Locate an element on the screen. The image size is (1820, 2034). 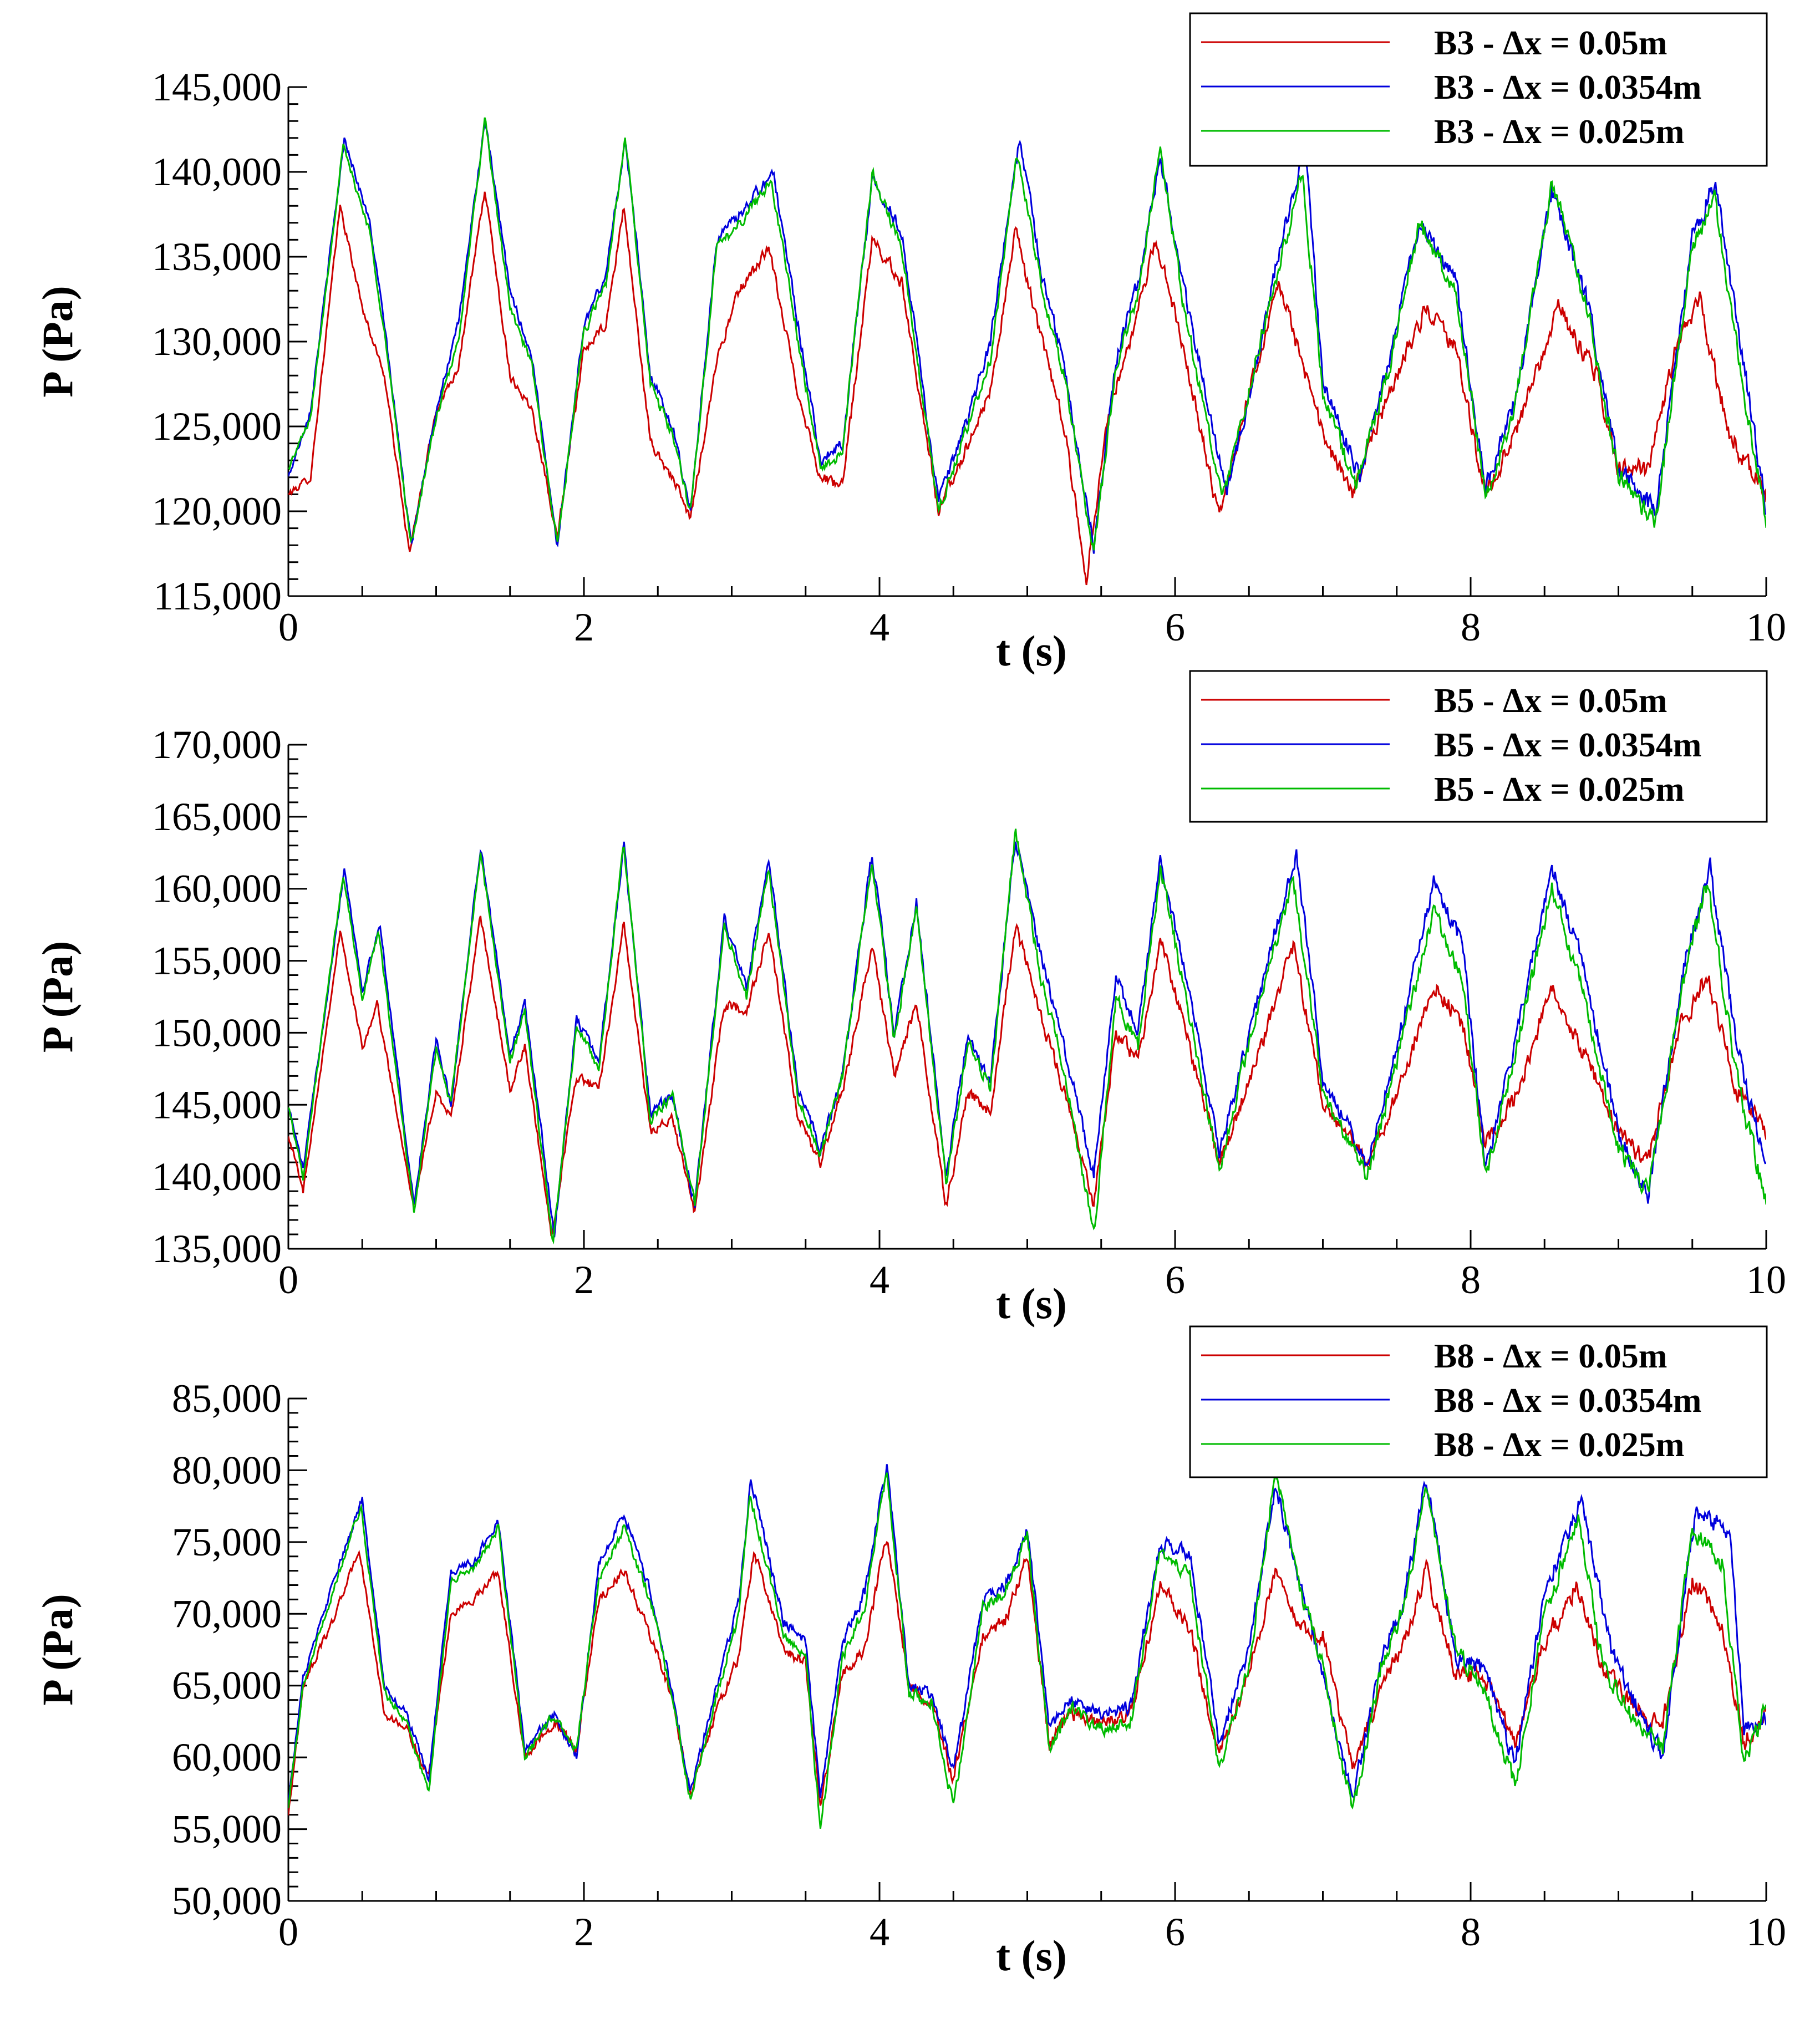
legend-label: B5 - Δx = 0.0354m is located at coordinates (1567, 745).